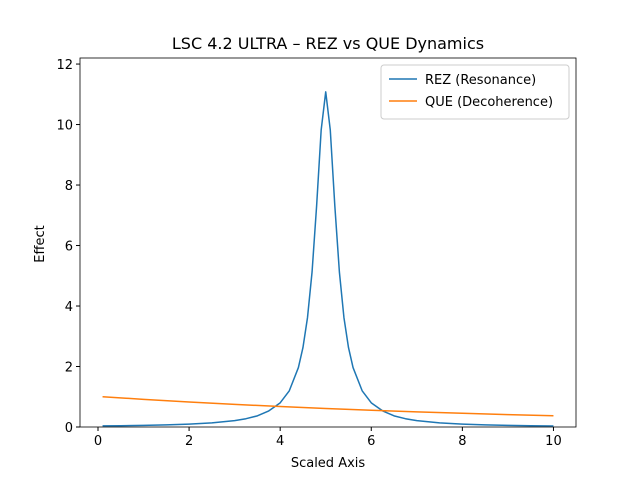 The height and width of the screenshot is (484, 640). I want to click on x-tick-label: 4, so click(280, 441).